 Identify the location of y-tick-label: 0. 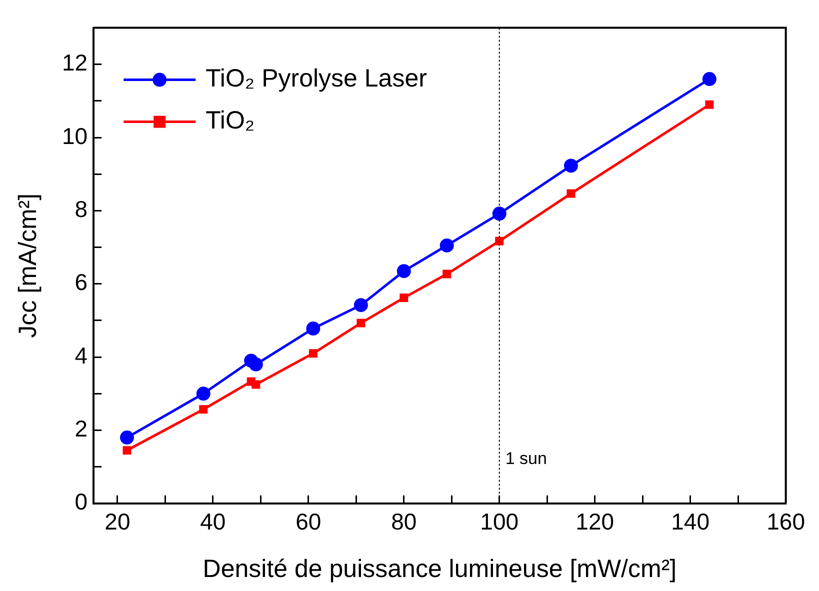
(81, 501).